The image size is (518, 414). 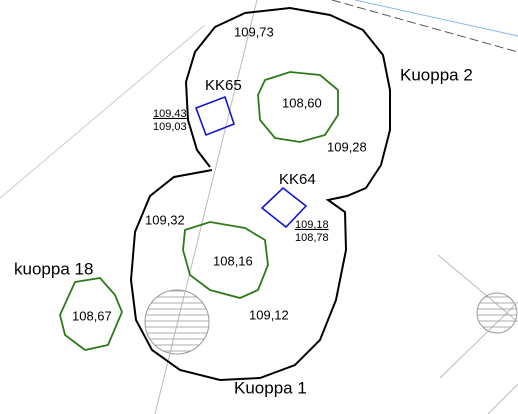 What do you see at coordinates (312, 238) in the screenshot?
I see `elevation: 108,78` at bounding box center [312, 238].